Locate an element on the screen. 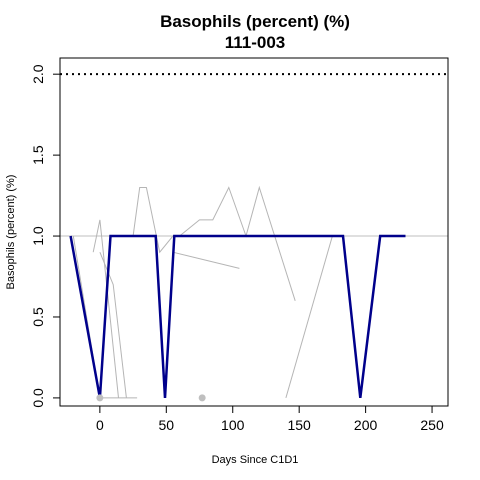  x-tick-label-200: 200 is located at coordinates (366, 425).